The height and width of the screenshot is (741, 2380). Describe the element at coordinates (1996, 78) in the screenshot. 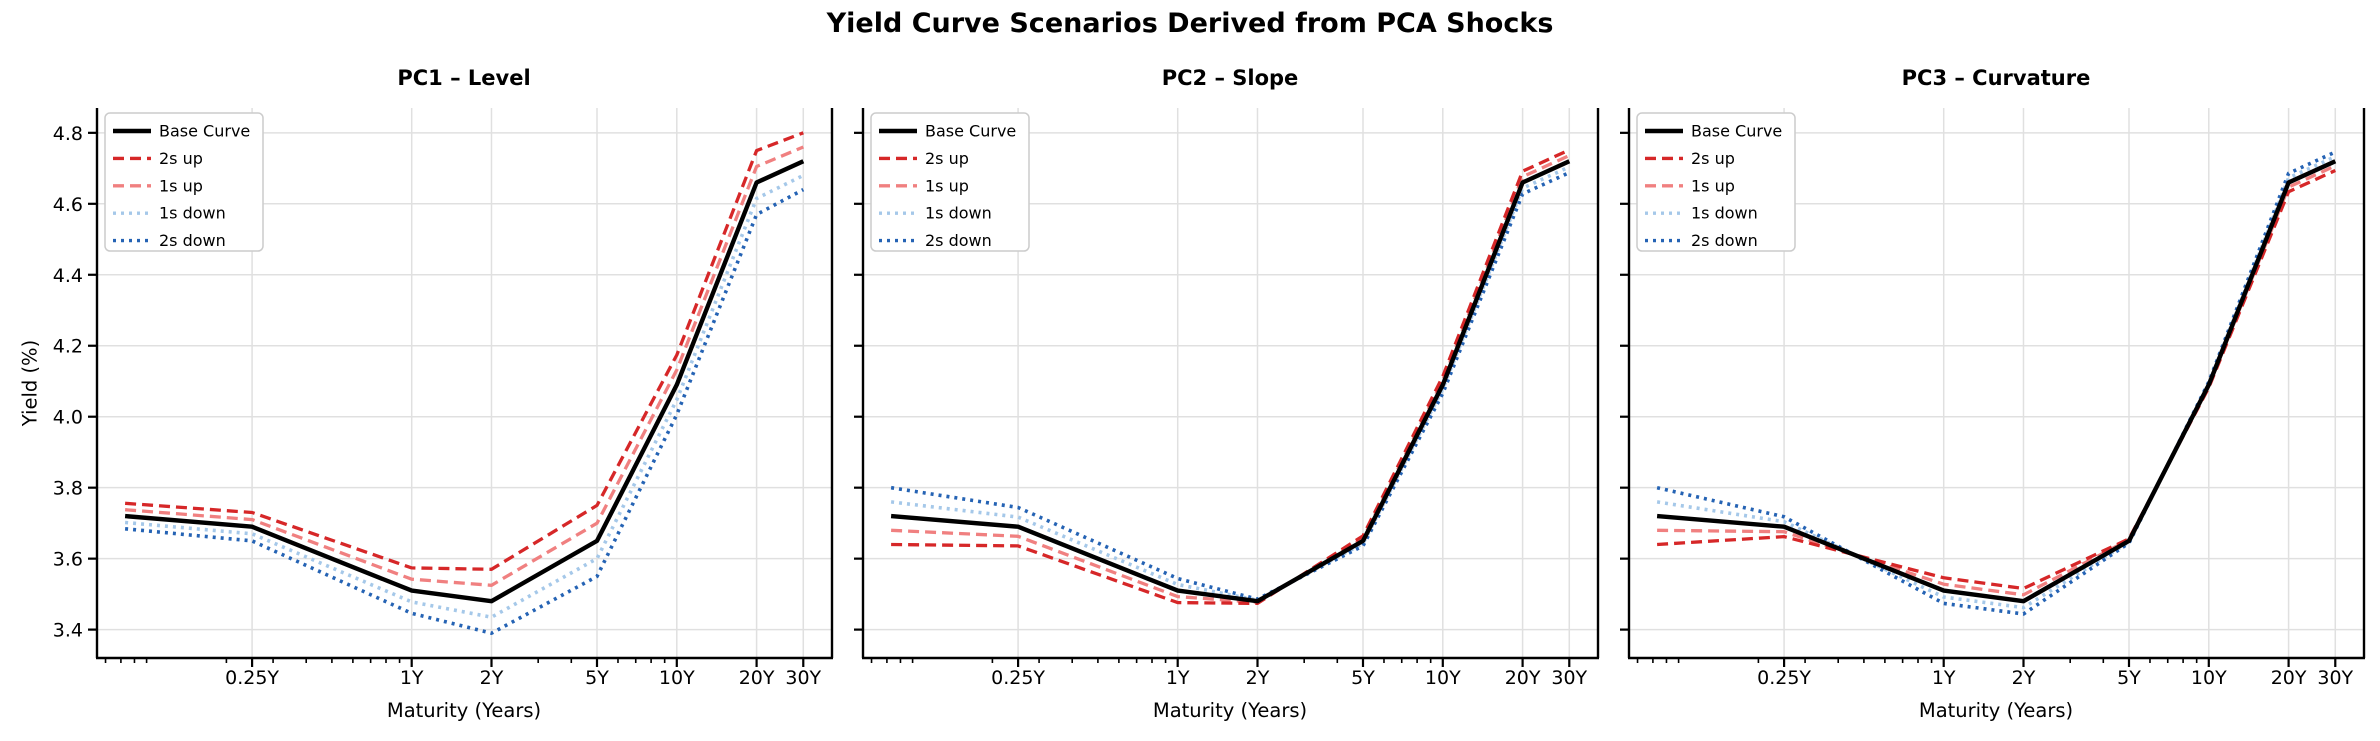

I see `subplot-title-pc3: PC3 – Curvature` at that location.